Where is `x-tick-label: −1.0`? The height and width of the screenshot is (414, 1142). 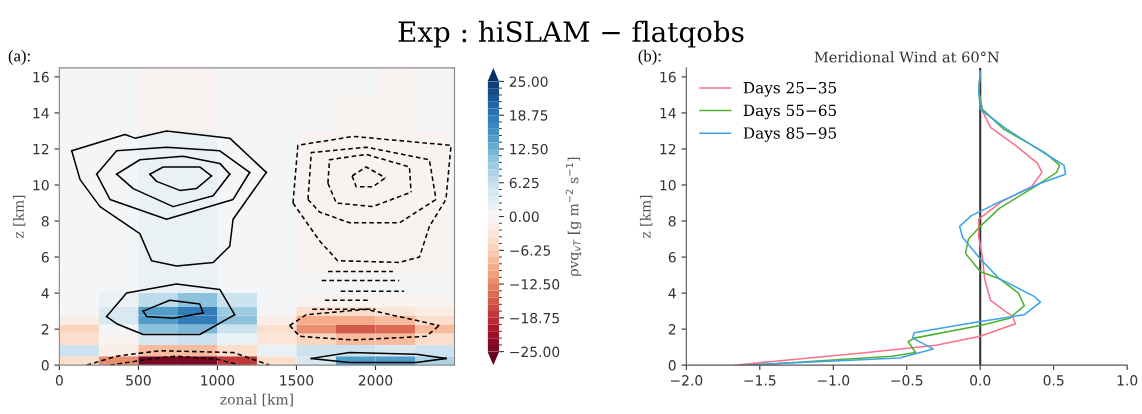
x-tick-label: −1.0 is located at coordinates (833, 380).